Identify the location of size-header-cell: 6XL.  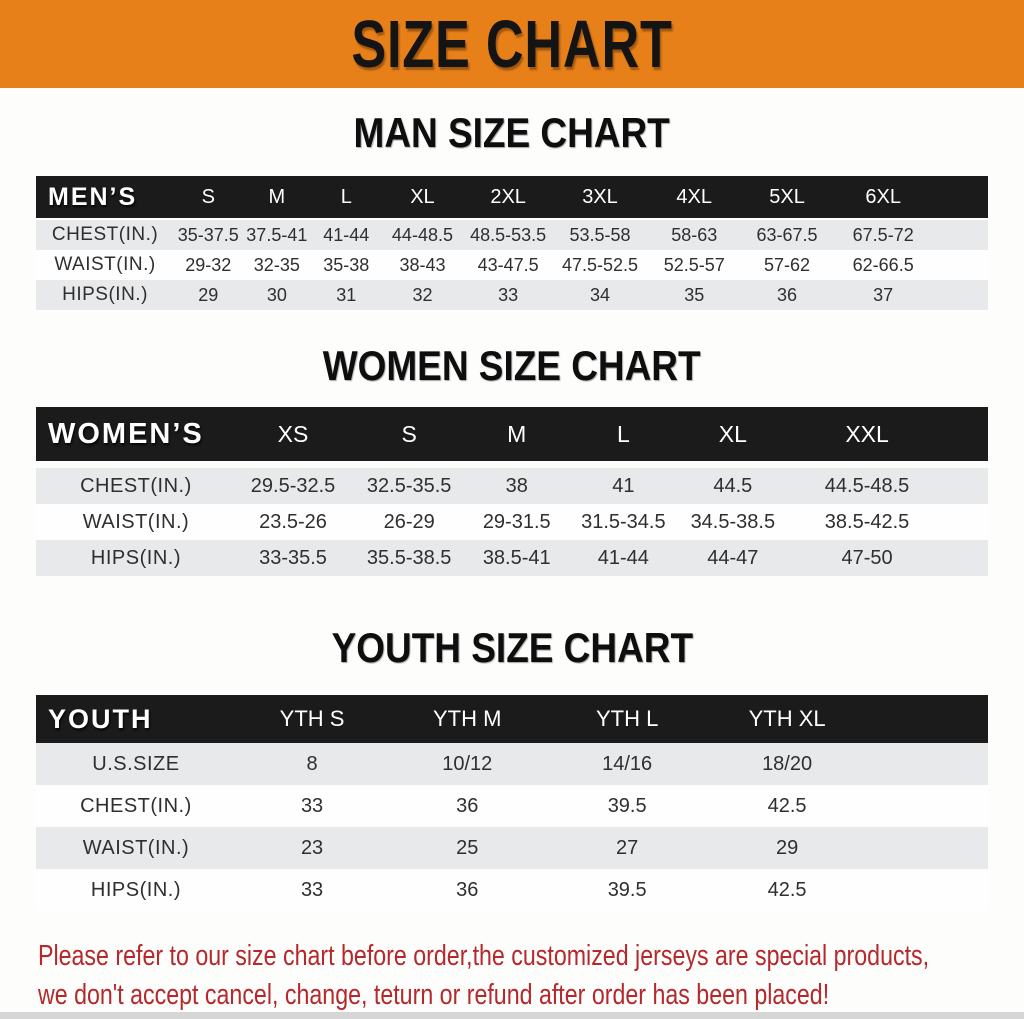
(883, 196).